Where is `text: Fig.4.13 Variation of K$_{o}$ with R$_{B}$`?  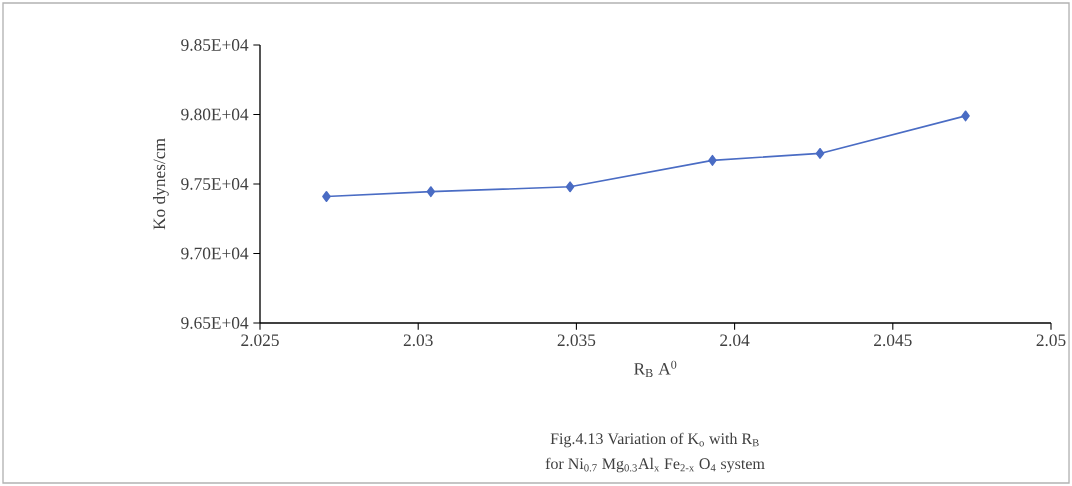
text: Fig.4.13 Variation of K$_{o}$ with R$_{B}$ is located at coordinates (654, 440).